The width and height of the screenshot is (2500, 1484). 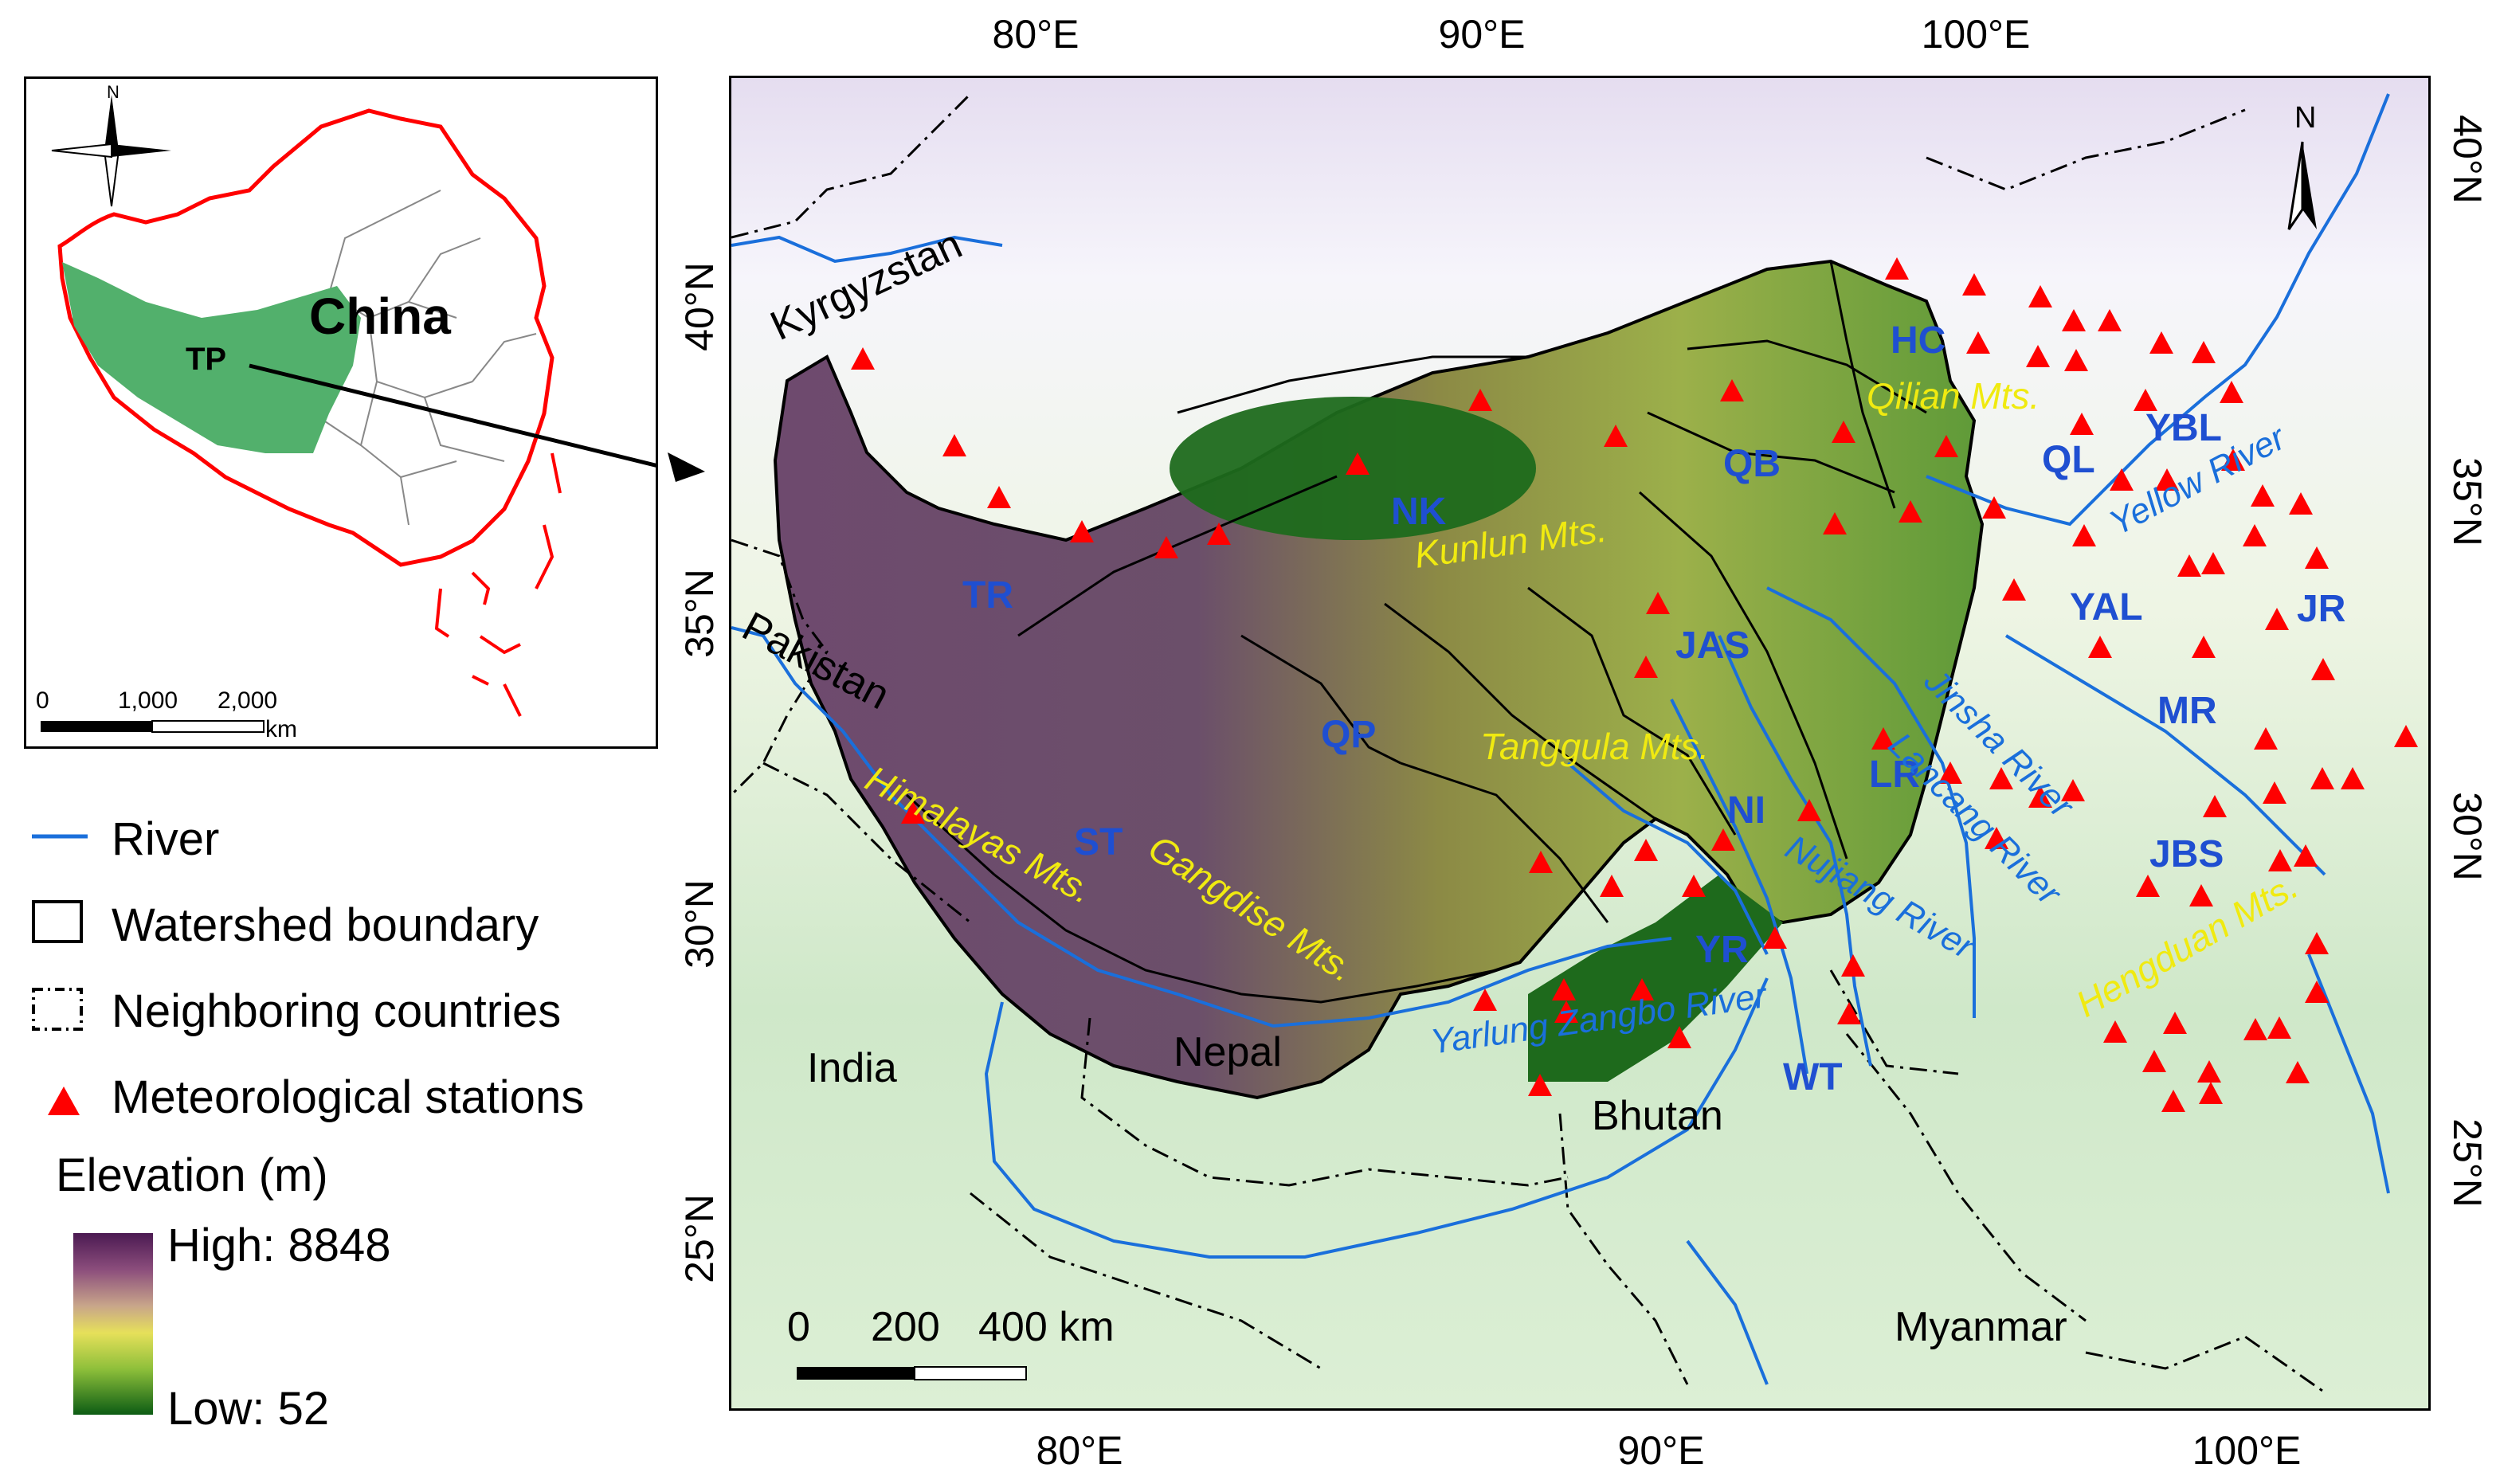 I want to click on main-scale-tick-1: 200, so click(x=906, y=1327).